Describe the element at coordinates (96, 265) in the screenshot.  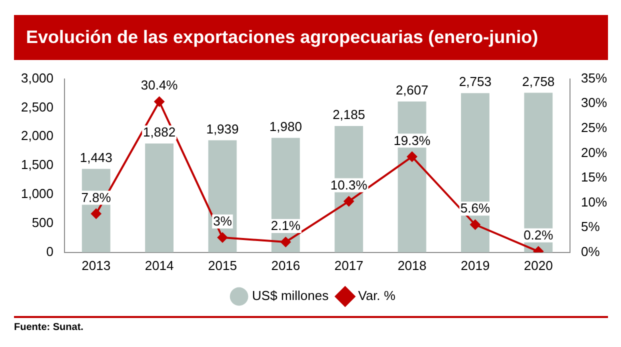
I see `x-tick-label: 2013` at that location.